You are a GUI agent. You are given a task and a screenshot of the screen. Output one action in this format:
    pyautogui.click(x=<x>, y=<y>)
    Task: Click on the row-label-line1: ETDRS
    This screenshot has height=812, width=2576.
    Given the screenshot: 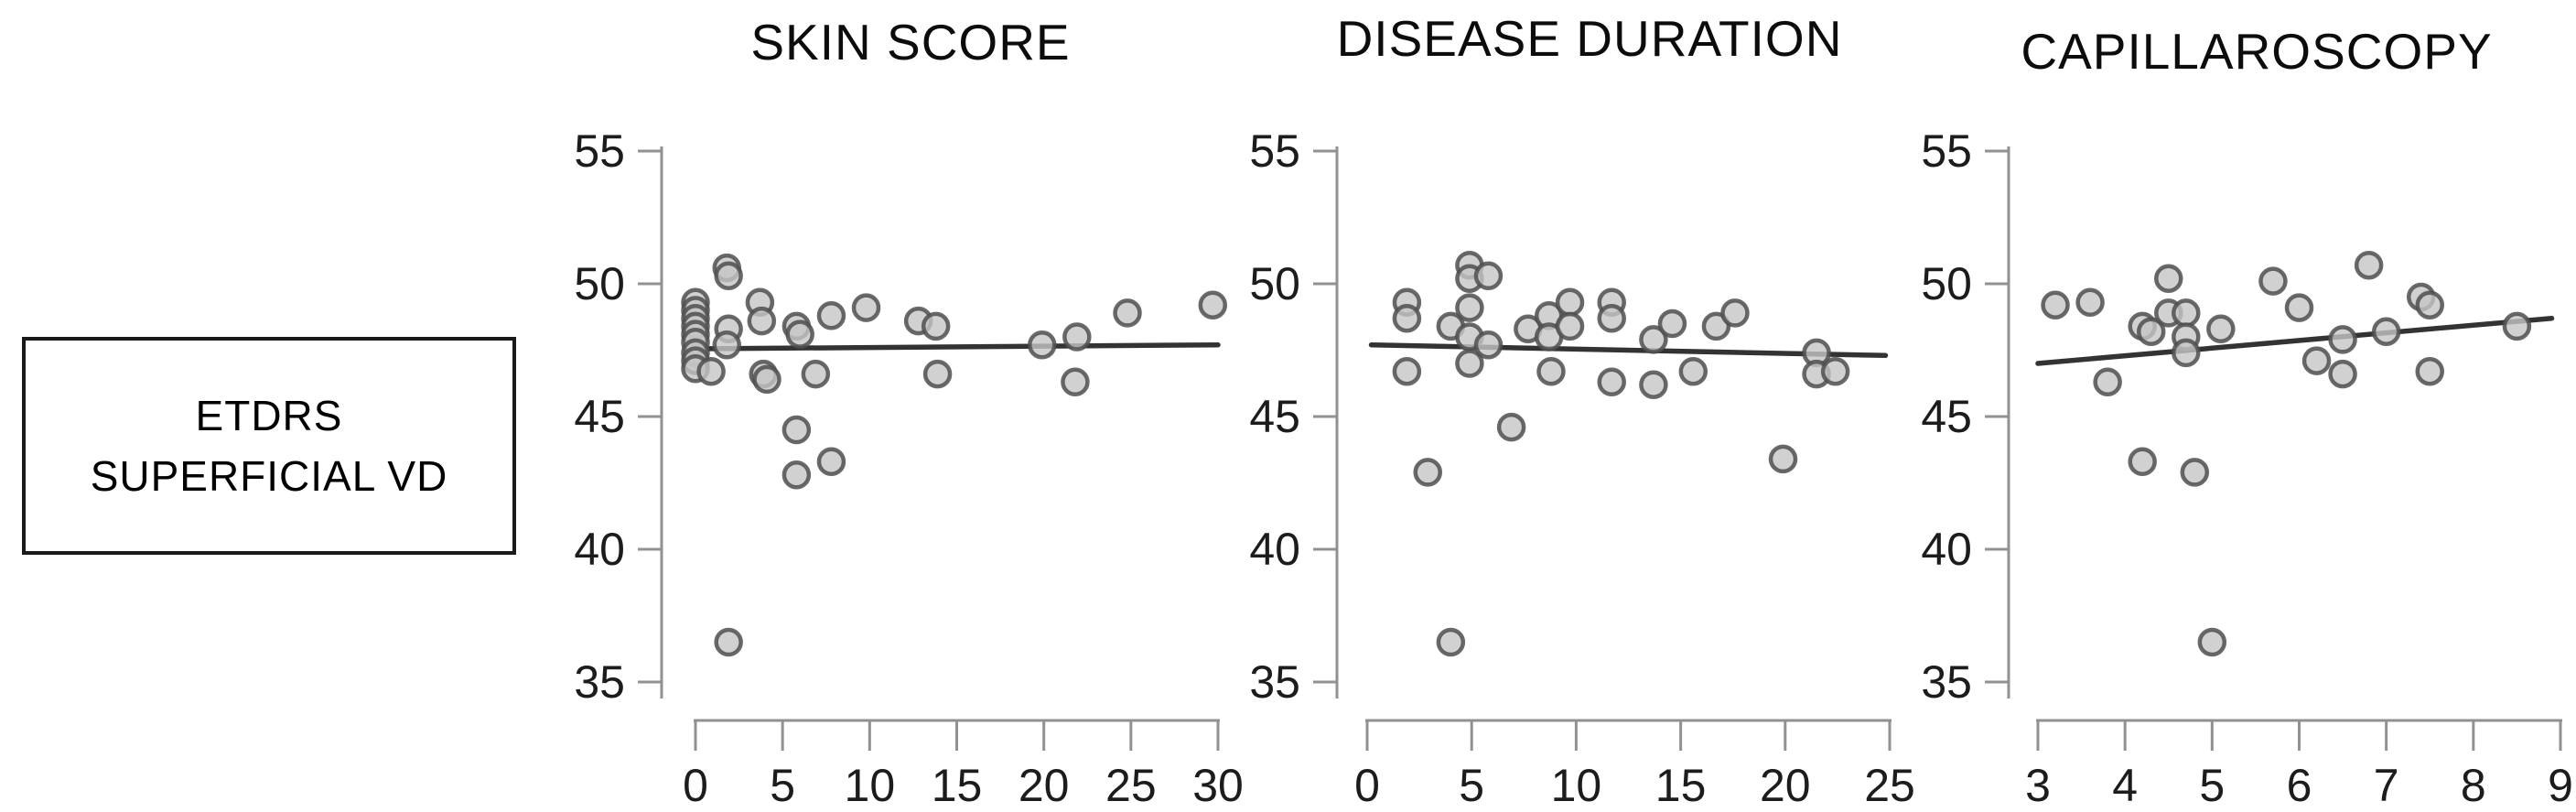 What is the action you would take?
    pyautogui.click(x=269, y=415)
    